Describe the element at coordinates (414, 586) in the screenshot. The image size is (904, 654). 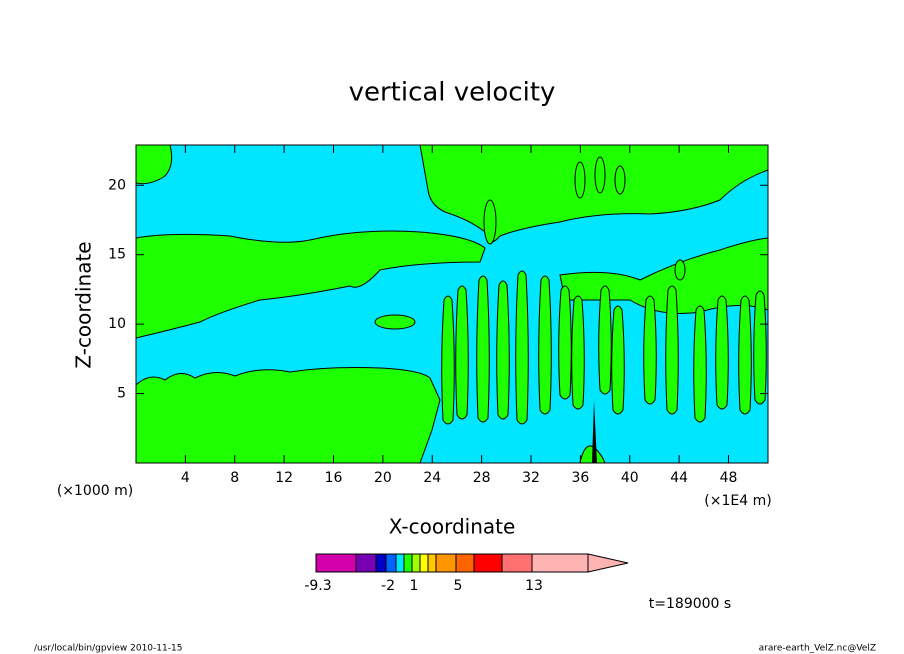
I see `colorbar-tick-label: 1` at that location.